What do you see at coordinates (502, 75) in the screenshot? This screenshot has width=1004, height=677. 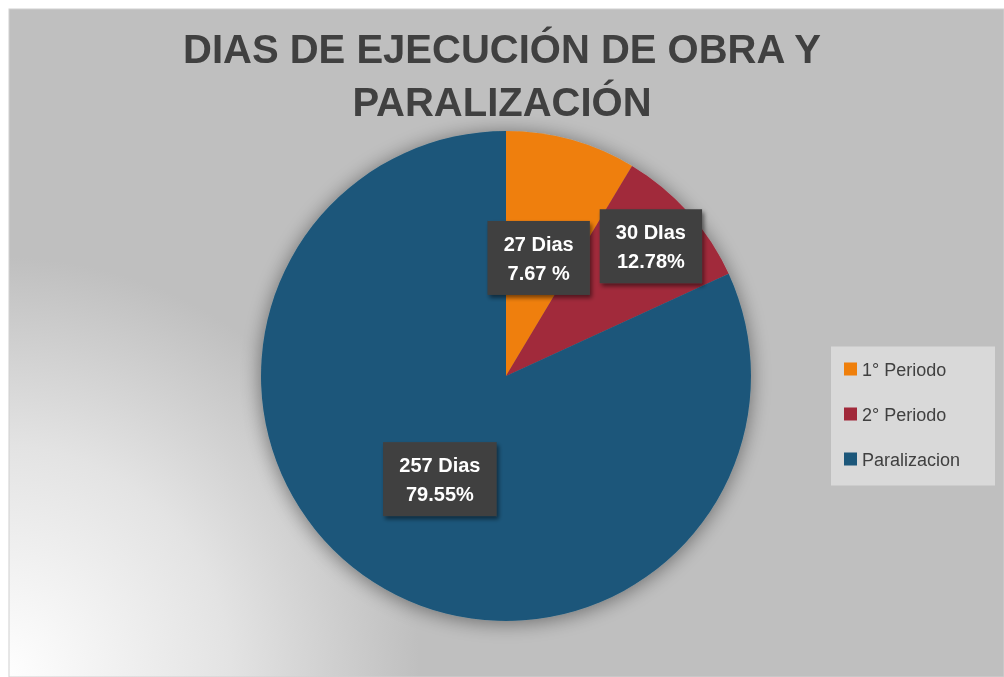 I see `chart-title: DIAS DE EJECUCIÓN DE OBRA Y PARALIZACIÓN` at bounding box center [502, 75].